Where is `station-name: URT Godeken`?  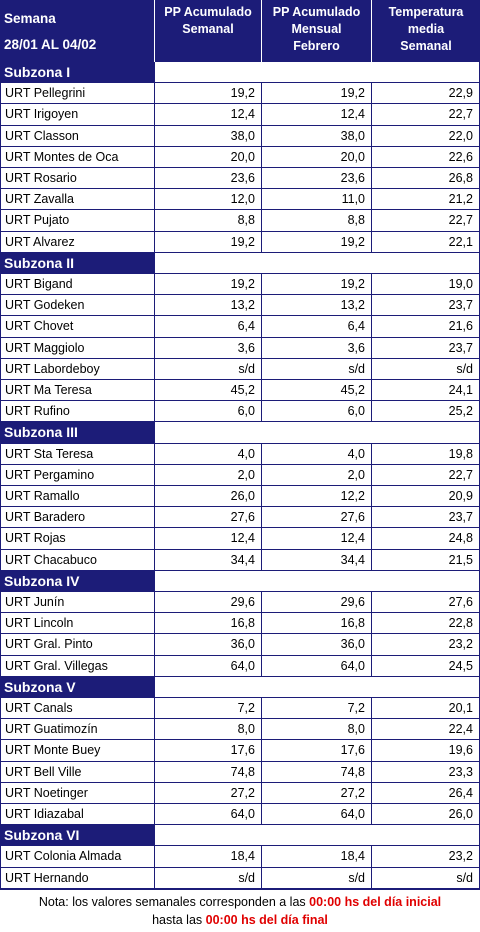 station-name: URT Godeken is located at coordinates (77, 306).